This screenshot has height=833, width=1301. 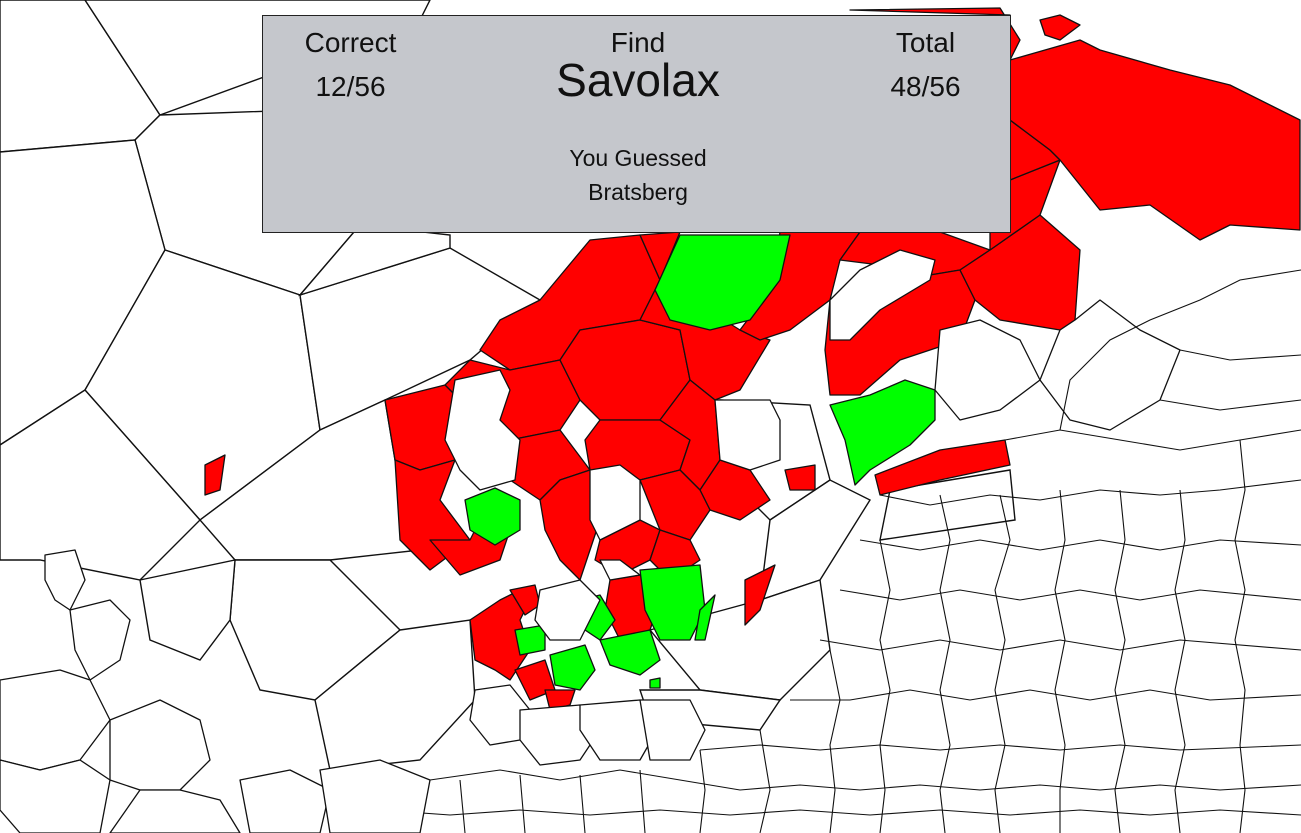 I want to click on total-label: Total, so click(x=925, y=42).